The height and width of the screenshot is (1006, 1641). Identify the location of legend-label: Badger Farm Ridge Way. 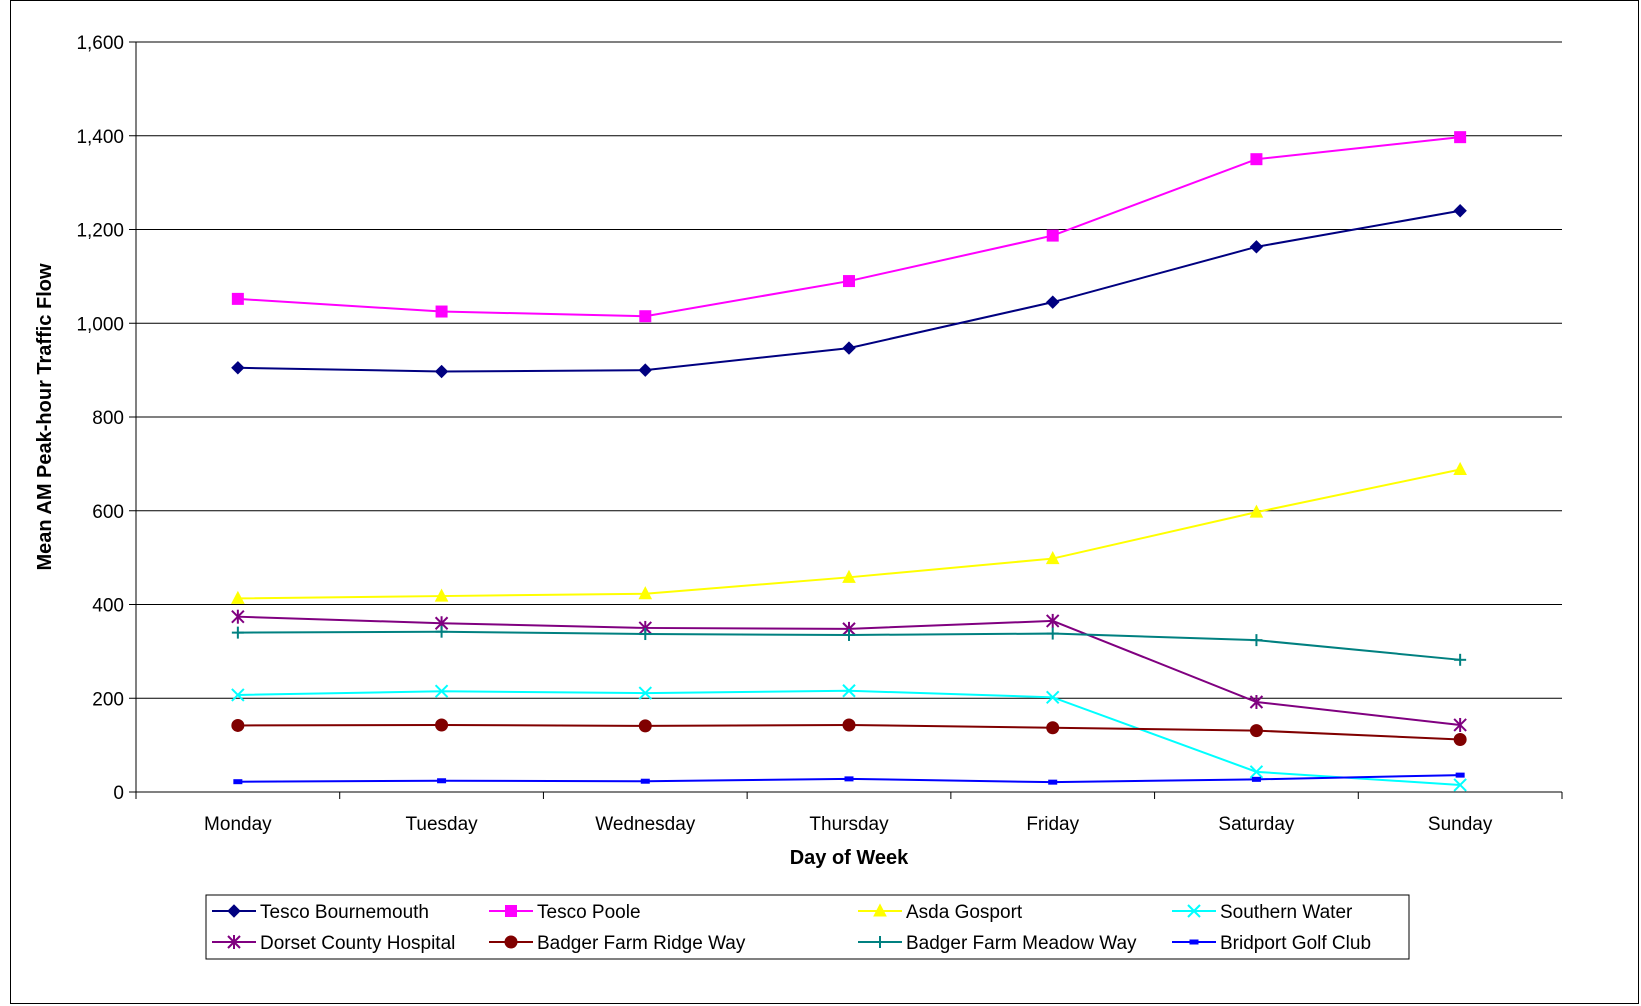
(641, 943).